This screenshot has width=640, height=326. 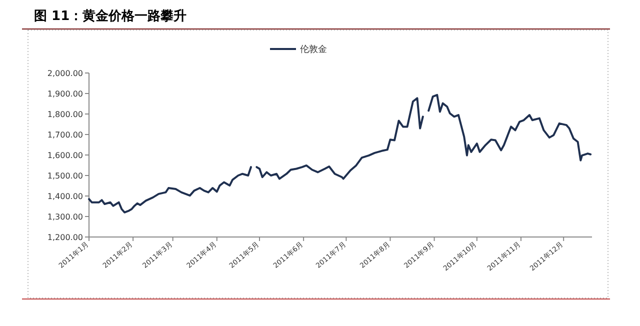 I want to click on y-tick-label: 1,700.00, so click(x=65, y=135).